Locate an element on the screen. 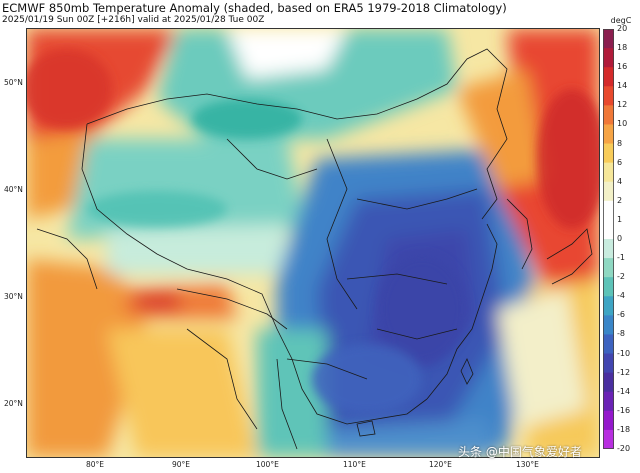 This screenshot has height=473, width=640. colorbar-tick-label: 14 is located at coordinates (622, 86).